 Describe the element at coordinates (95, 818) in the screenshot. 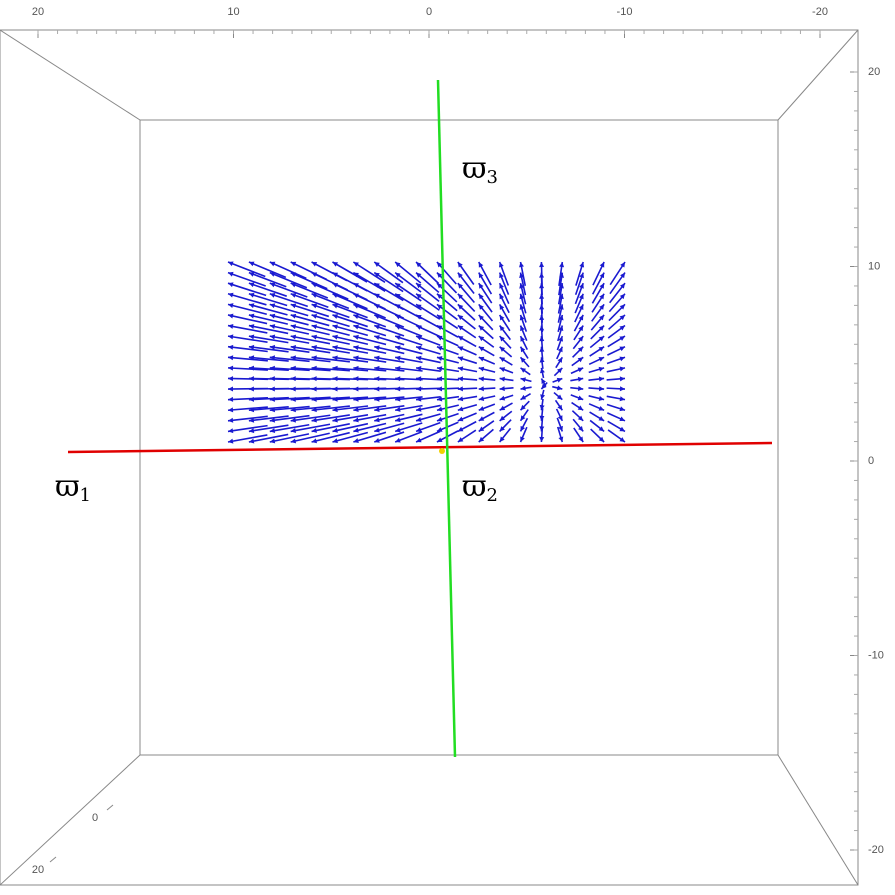

I see `left-tick-label: 0` at that location.